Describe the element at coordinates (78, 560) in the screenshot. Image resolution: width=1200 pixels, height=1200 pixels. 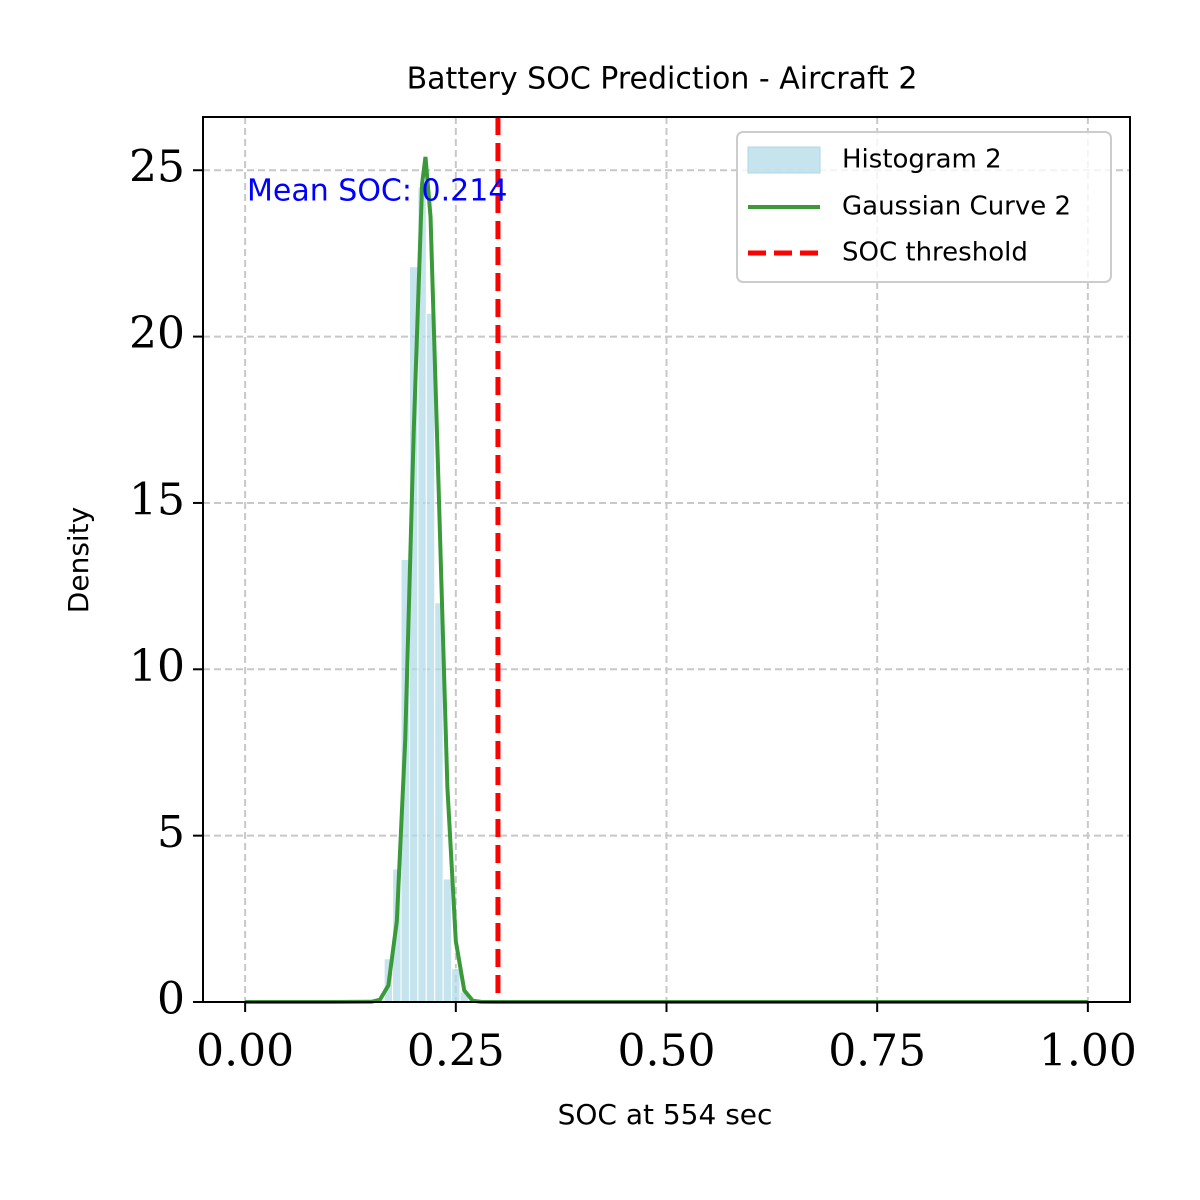
I see `y-axis-label: Density` at that location.